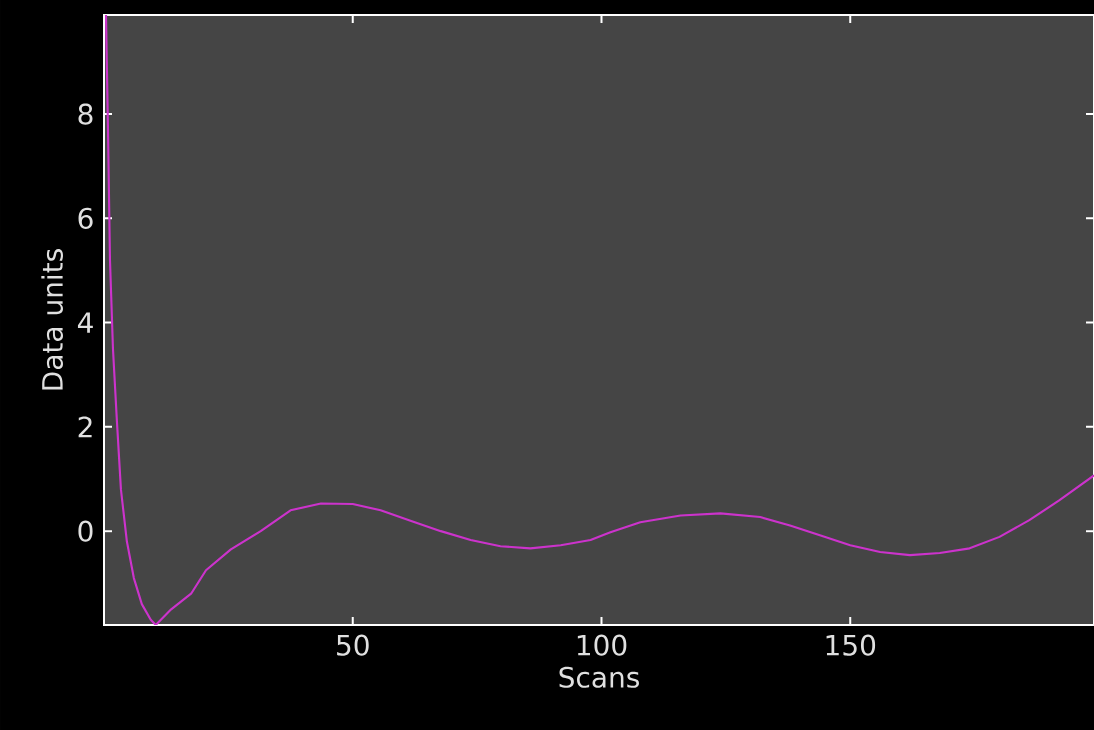 Image resolution: width=1094 pixels, height=730 pixels. What do you see at coordinates (851, 645) in the screenshot?
I see `x-tick-label: 150` at bounding box center [851, 645].